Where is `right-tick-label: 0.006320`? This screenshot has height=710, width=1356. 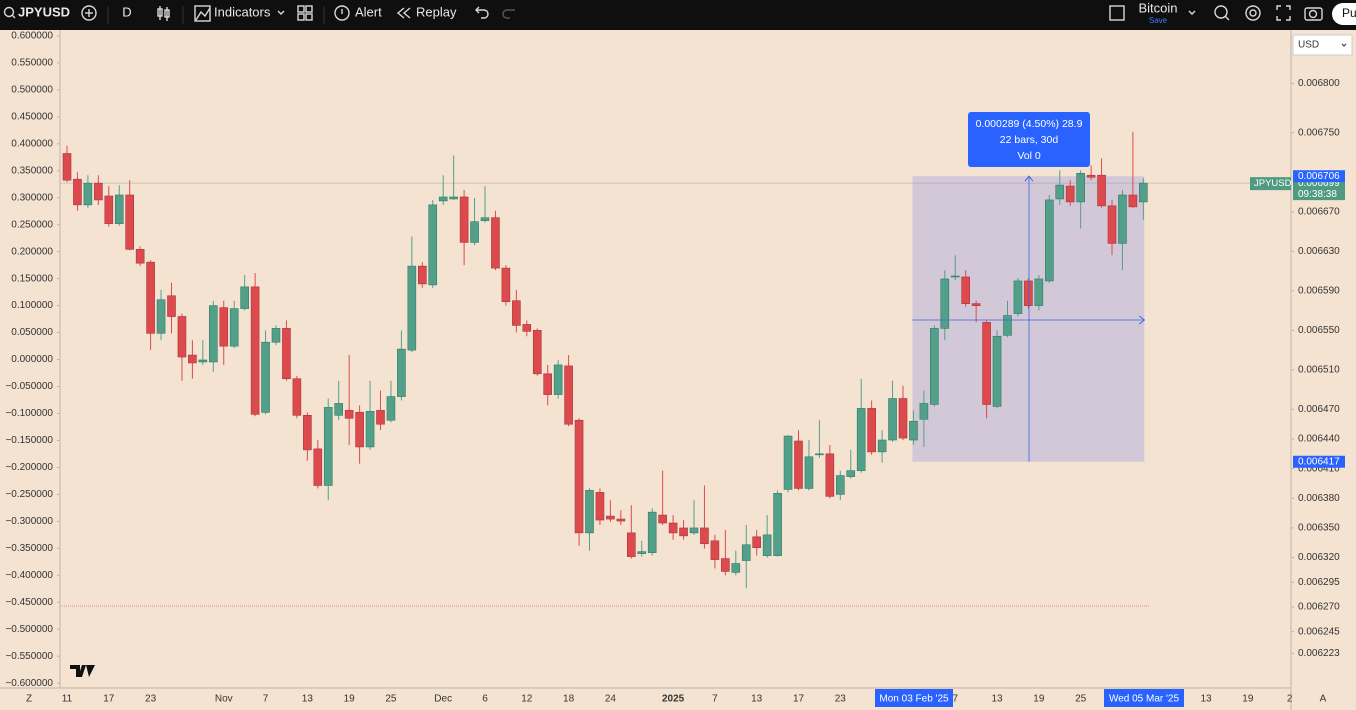
right-tick-label: 0.006320 is located at coordinates (1319, 557).